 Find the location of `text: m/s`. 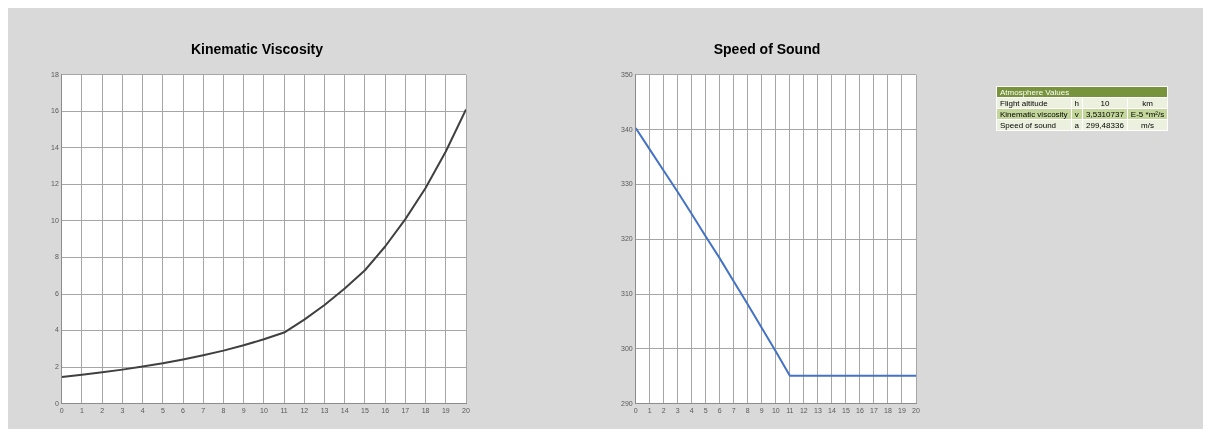

text: m/s is located at coordinates (1147, 125).